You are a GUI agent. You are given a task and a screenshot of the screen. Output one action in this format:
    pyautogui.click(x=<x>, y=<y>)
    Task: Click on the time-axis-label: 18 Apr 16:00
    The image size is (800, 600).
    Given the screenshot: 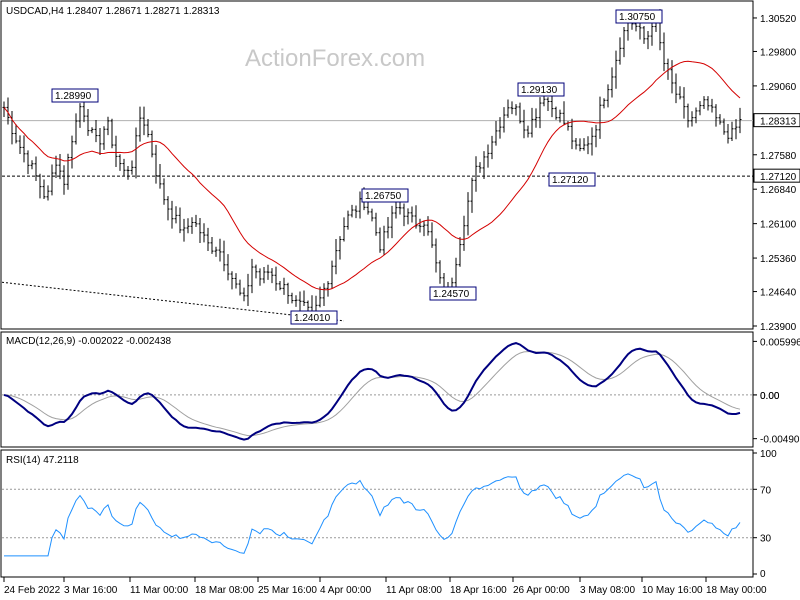 What is the action you would take?
    pyautogui.click(x=478, y=590)
    